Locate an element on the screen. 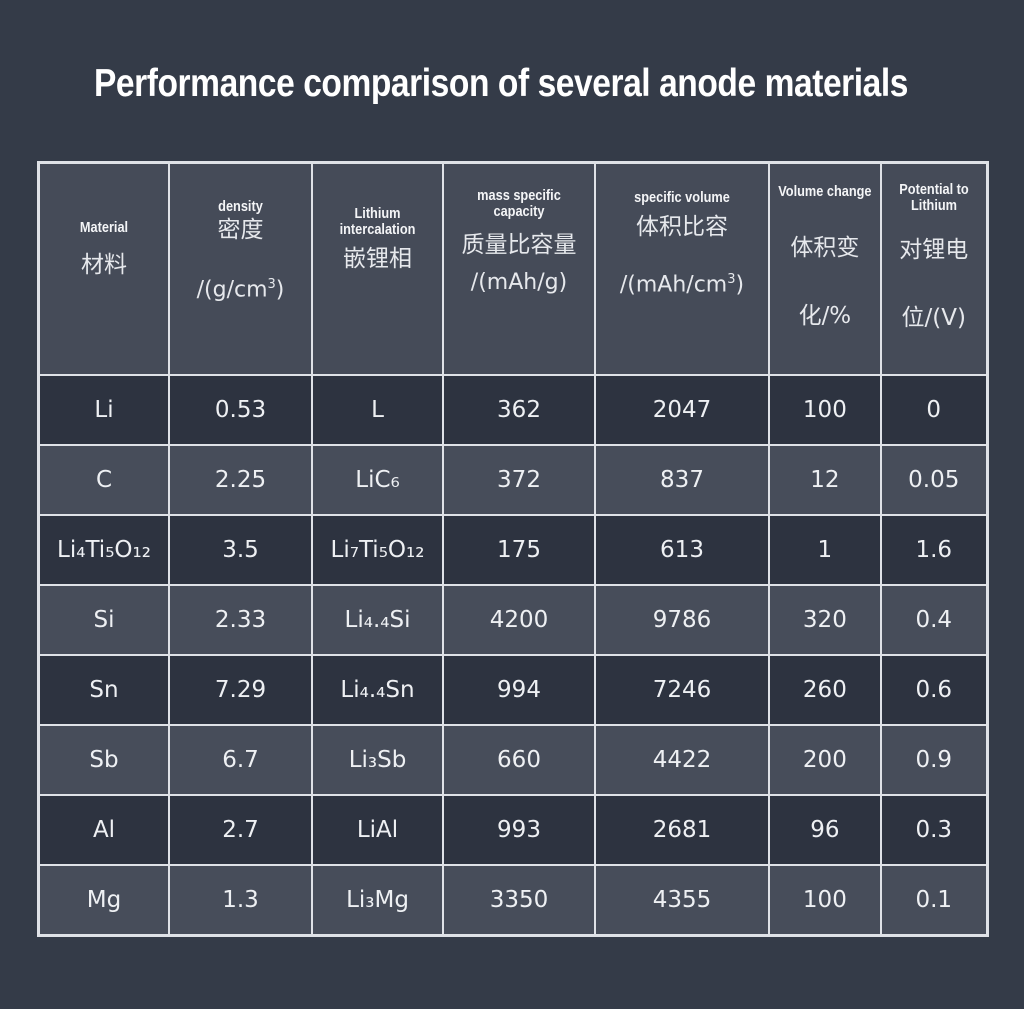 The image size is (1024, 1009). cell-phase: Li₃Sb is located at coordinates (377, 760).